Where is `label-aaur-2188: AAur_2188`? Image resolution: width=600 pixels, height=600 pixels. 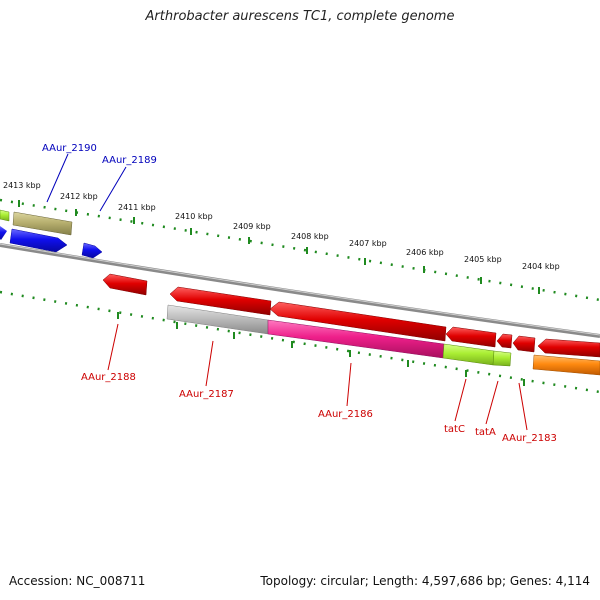 label-aaur-2188: AAur_2188 is located at coordinates (108, 377).